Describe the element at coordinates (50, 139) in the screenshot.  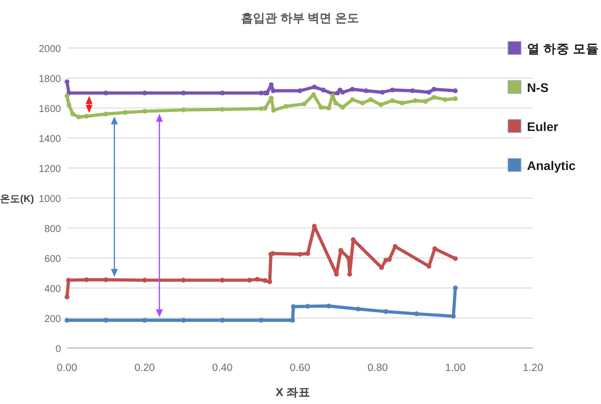
I see `y-tick-label: 1400` at that location.